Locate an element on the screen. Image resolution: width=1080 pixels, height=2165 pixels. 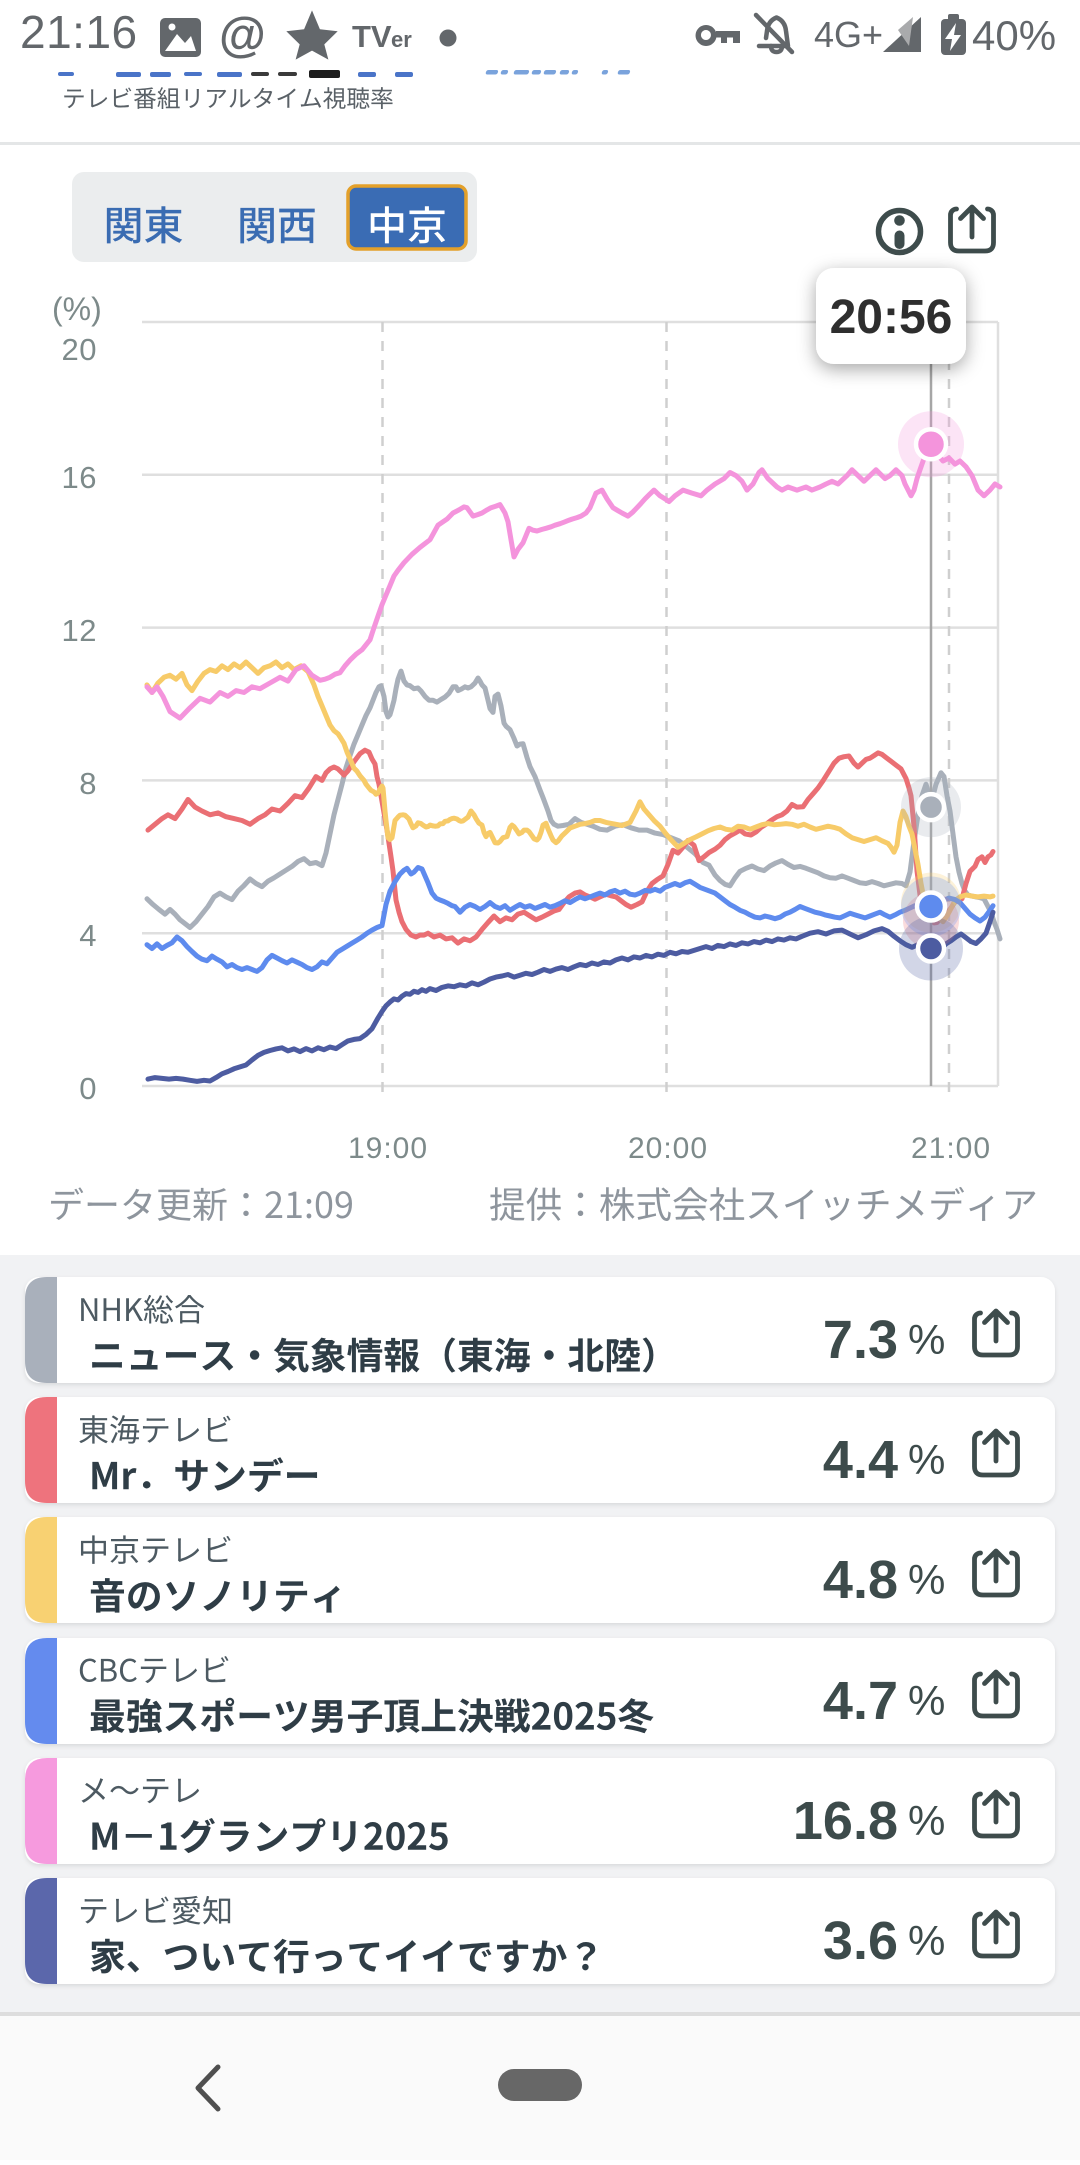
svg-text: 16 is located at coordinates (79, 477).